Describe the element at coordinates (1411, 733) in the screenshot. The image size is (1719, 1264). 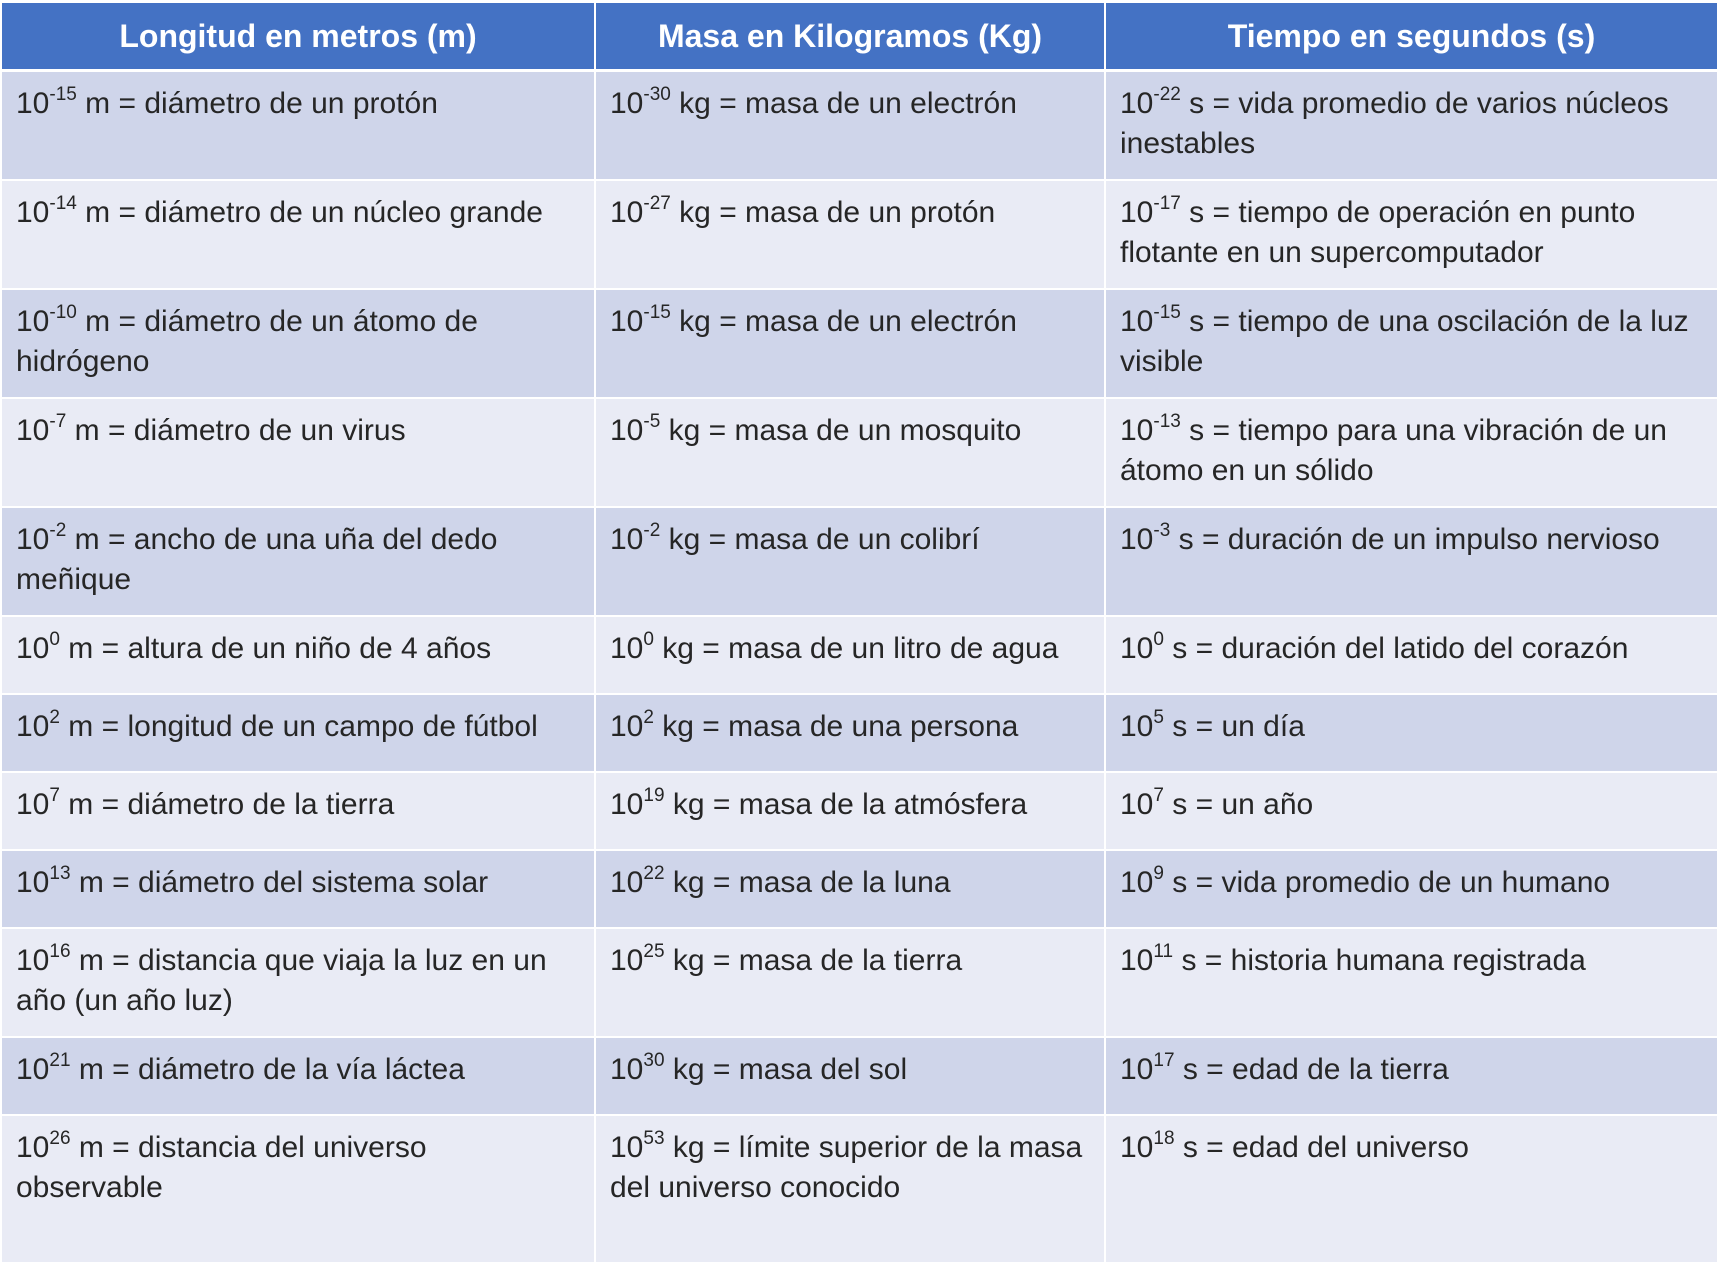
I see `time-cell: 105 s = un día` at that location.